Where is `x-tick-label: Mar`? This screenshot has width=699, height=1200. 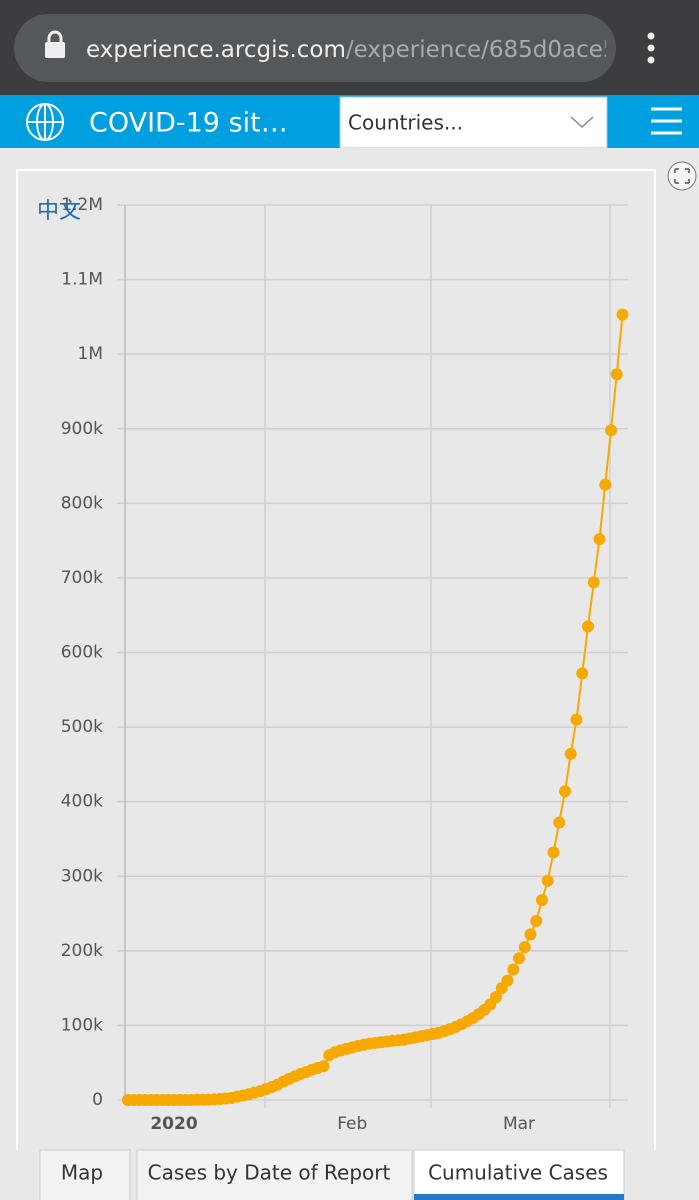 x-tick-label: Mar is located at coordinates (519, 1124).